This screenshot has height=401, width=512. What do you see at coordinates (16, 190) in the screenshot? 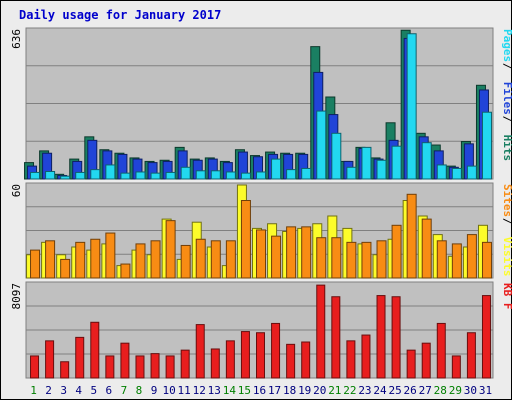
I see `y-axis-max-label: 60` at bounding box center [16, 190].